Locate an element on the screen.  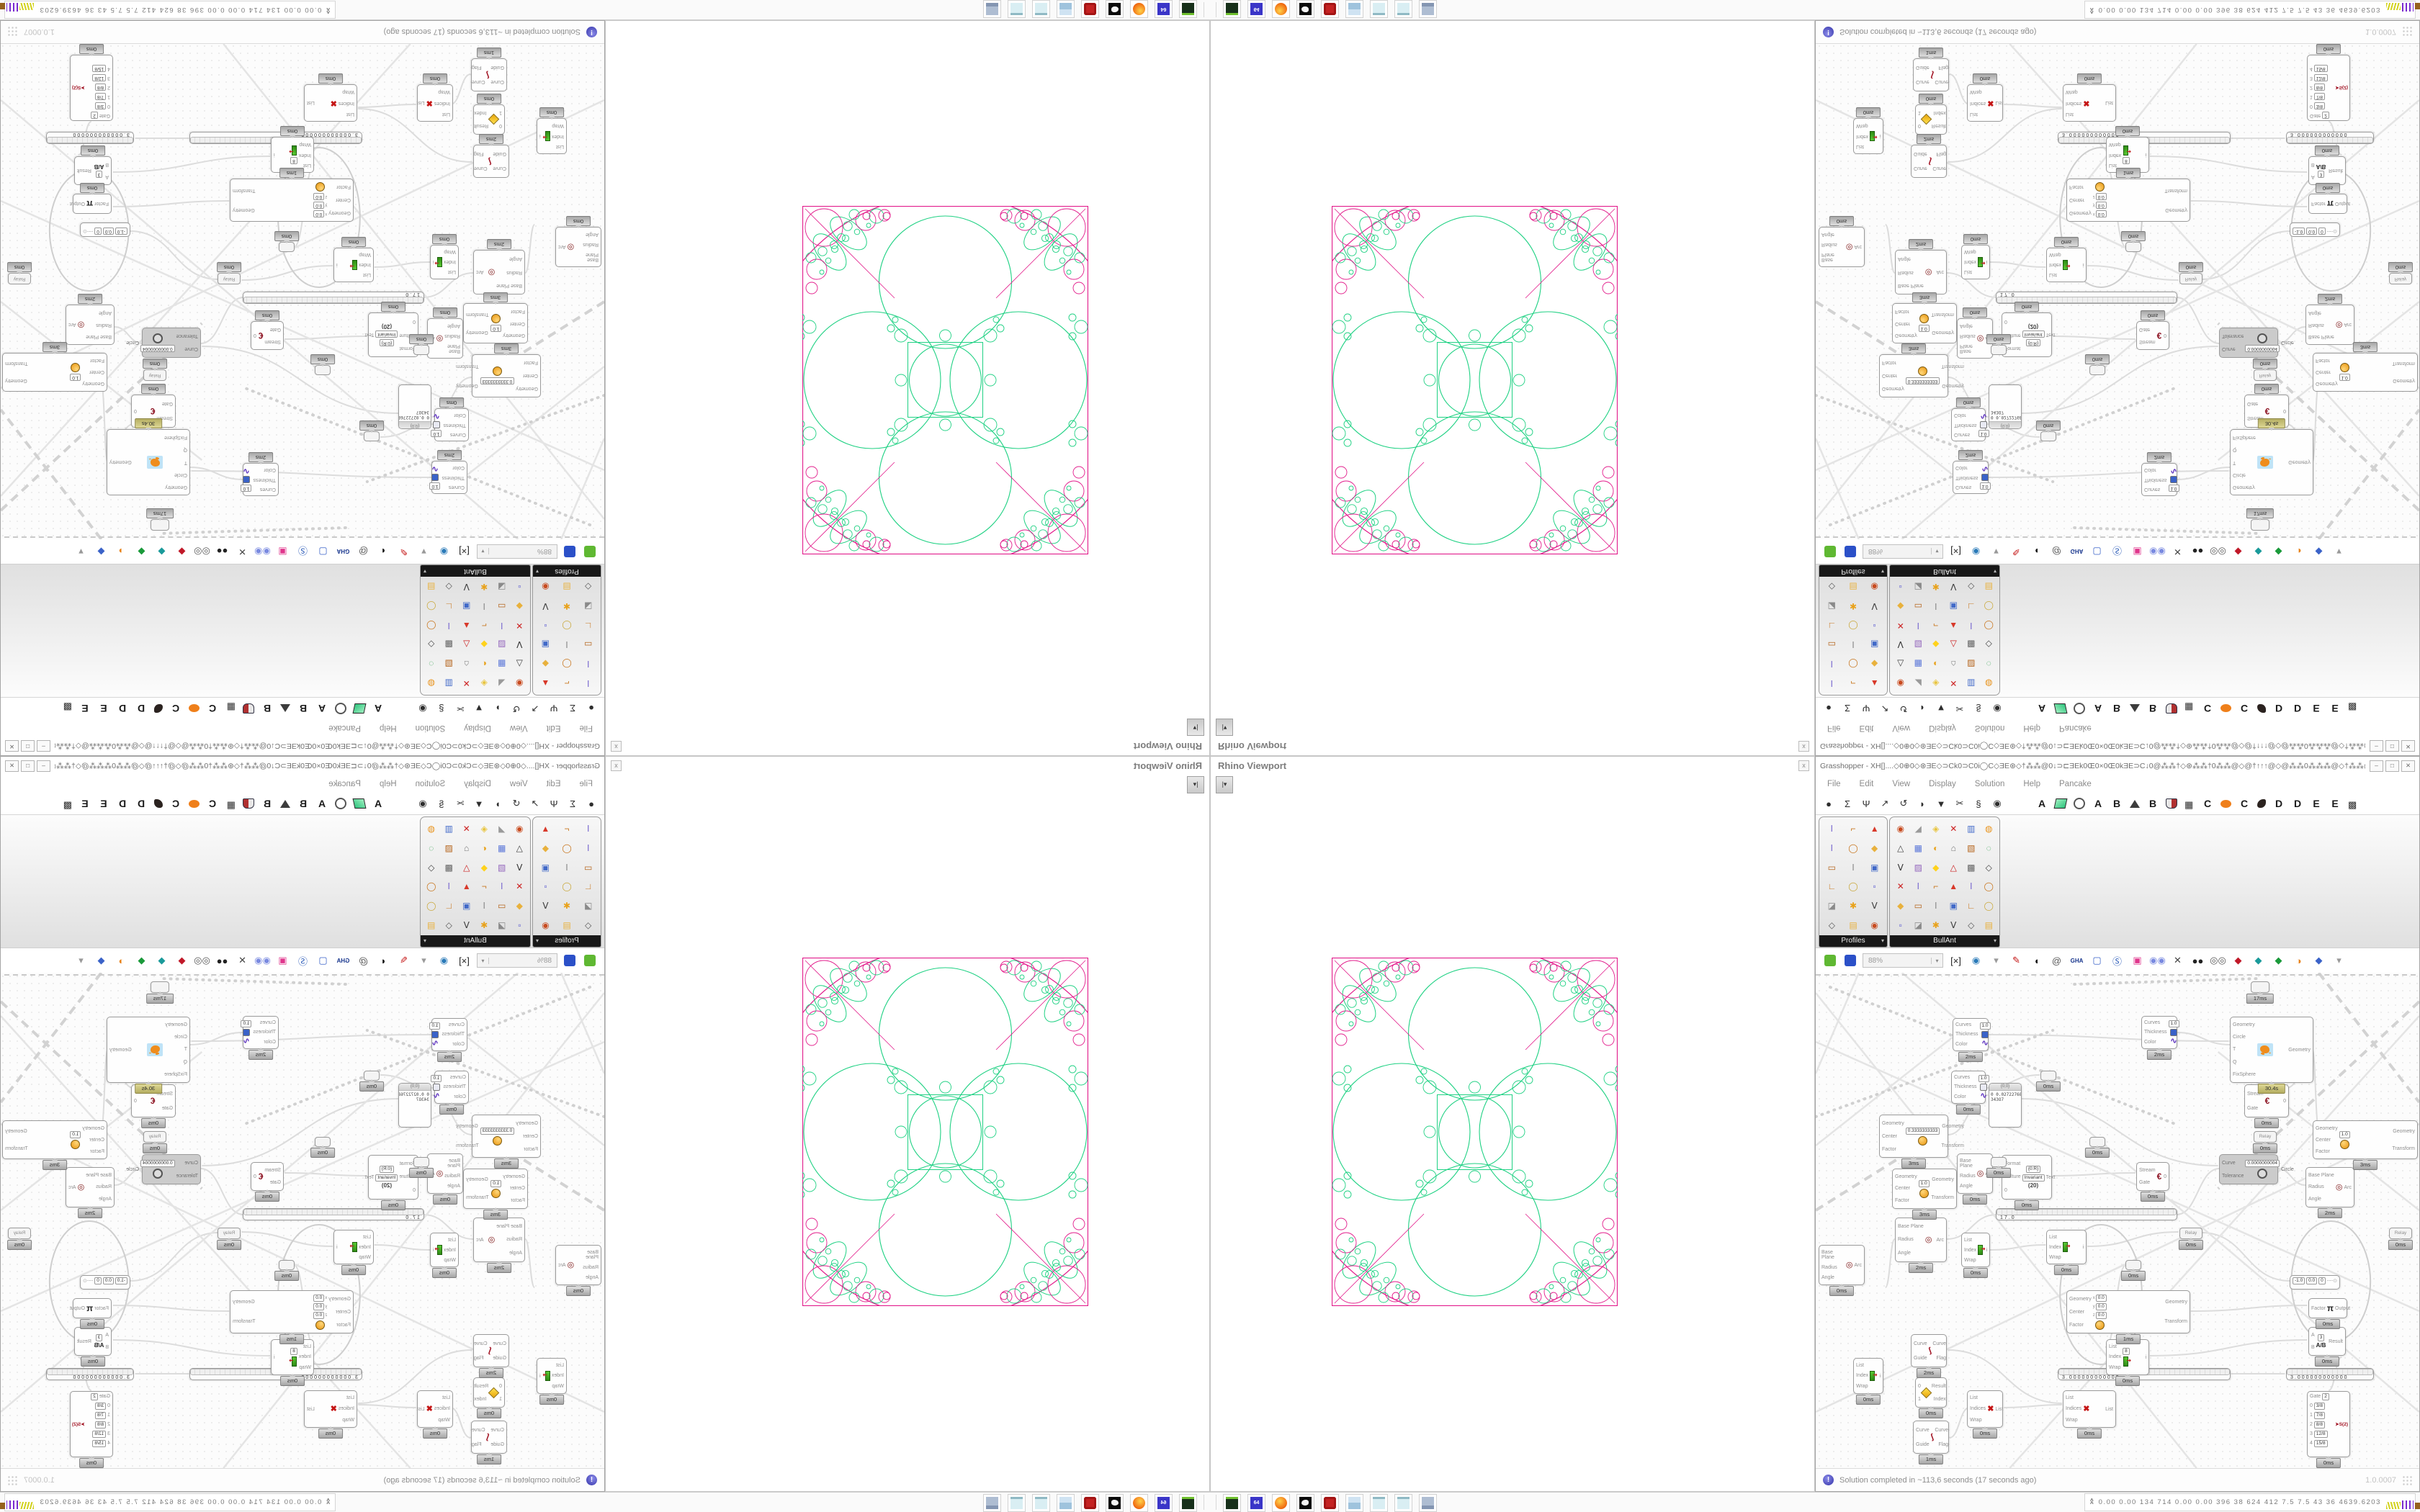
palette-component-icon: ◍ is located at coordinates (431, 683).